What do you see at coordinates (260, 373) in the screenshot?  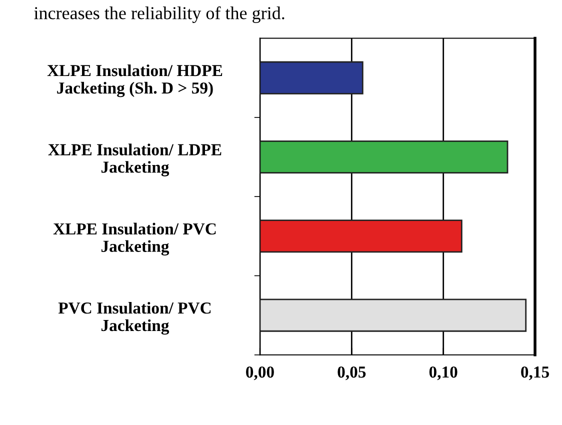 I see `x-tick-label: 0,00` at bounding box center [260, 373].